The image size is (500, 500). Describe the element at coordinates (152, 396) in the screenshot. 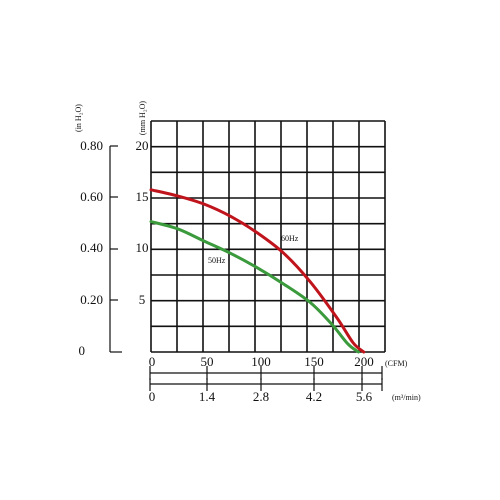

I see `x2-tick-label-0: 0` at that location.